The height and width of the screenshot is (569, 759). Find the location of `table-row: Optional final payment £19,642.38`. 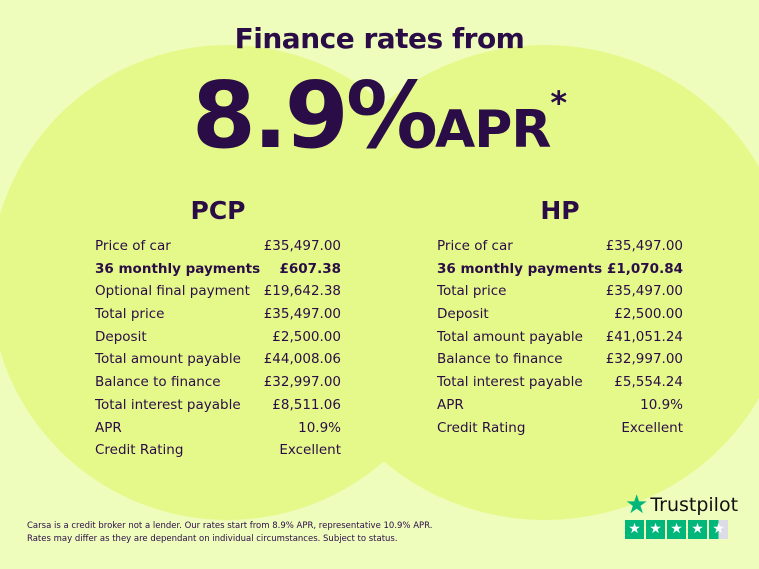

table-row: Optional final payment £19,642.38 is located at coordinates (218, 291).